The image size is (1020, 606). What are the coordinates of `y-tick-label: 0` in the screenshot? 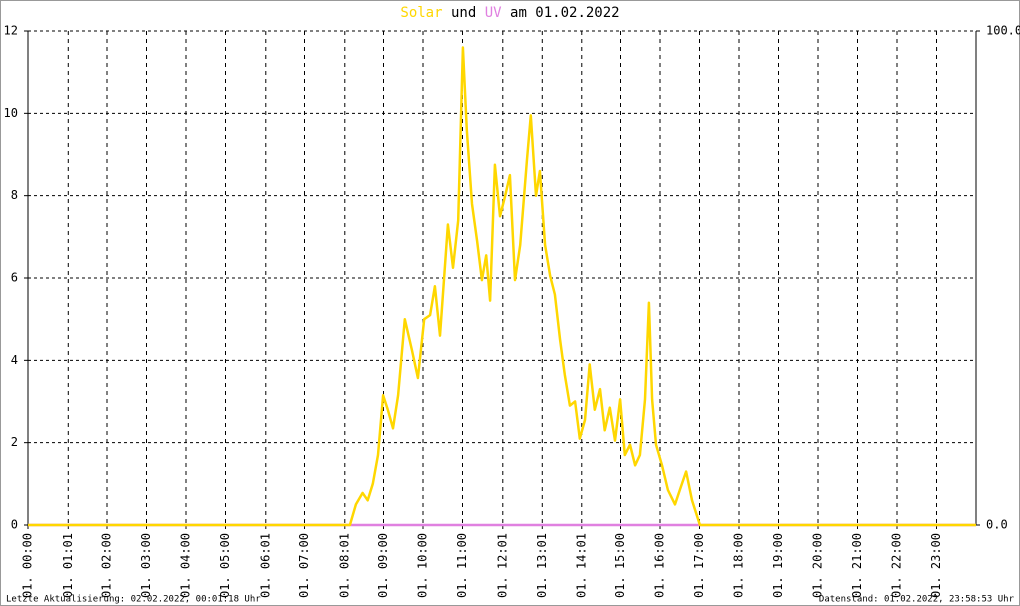 It's located at (14, 525).